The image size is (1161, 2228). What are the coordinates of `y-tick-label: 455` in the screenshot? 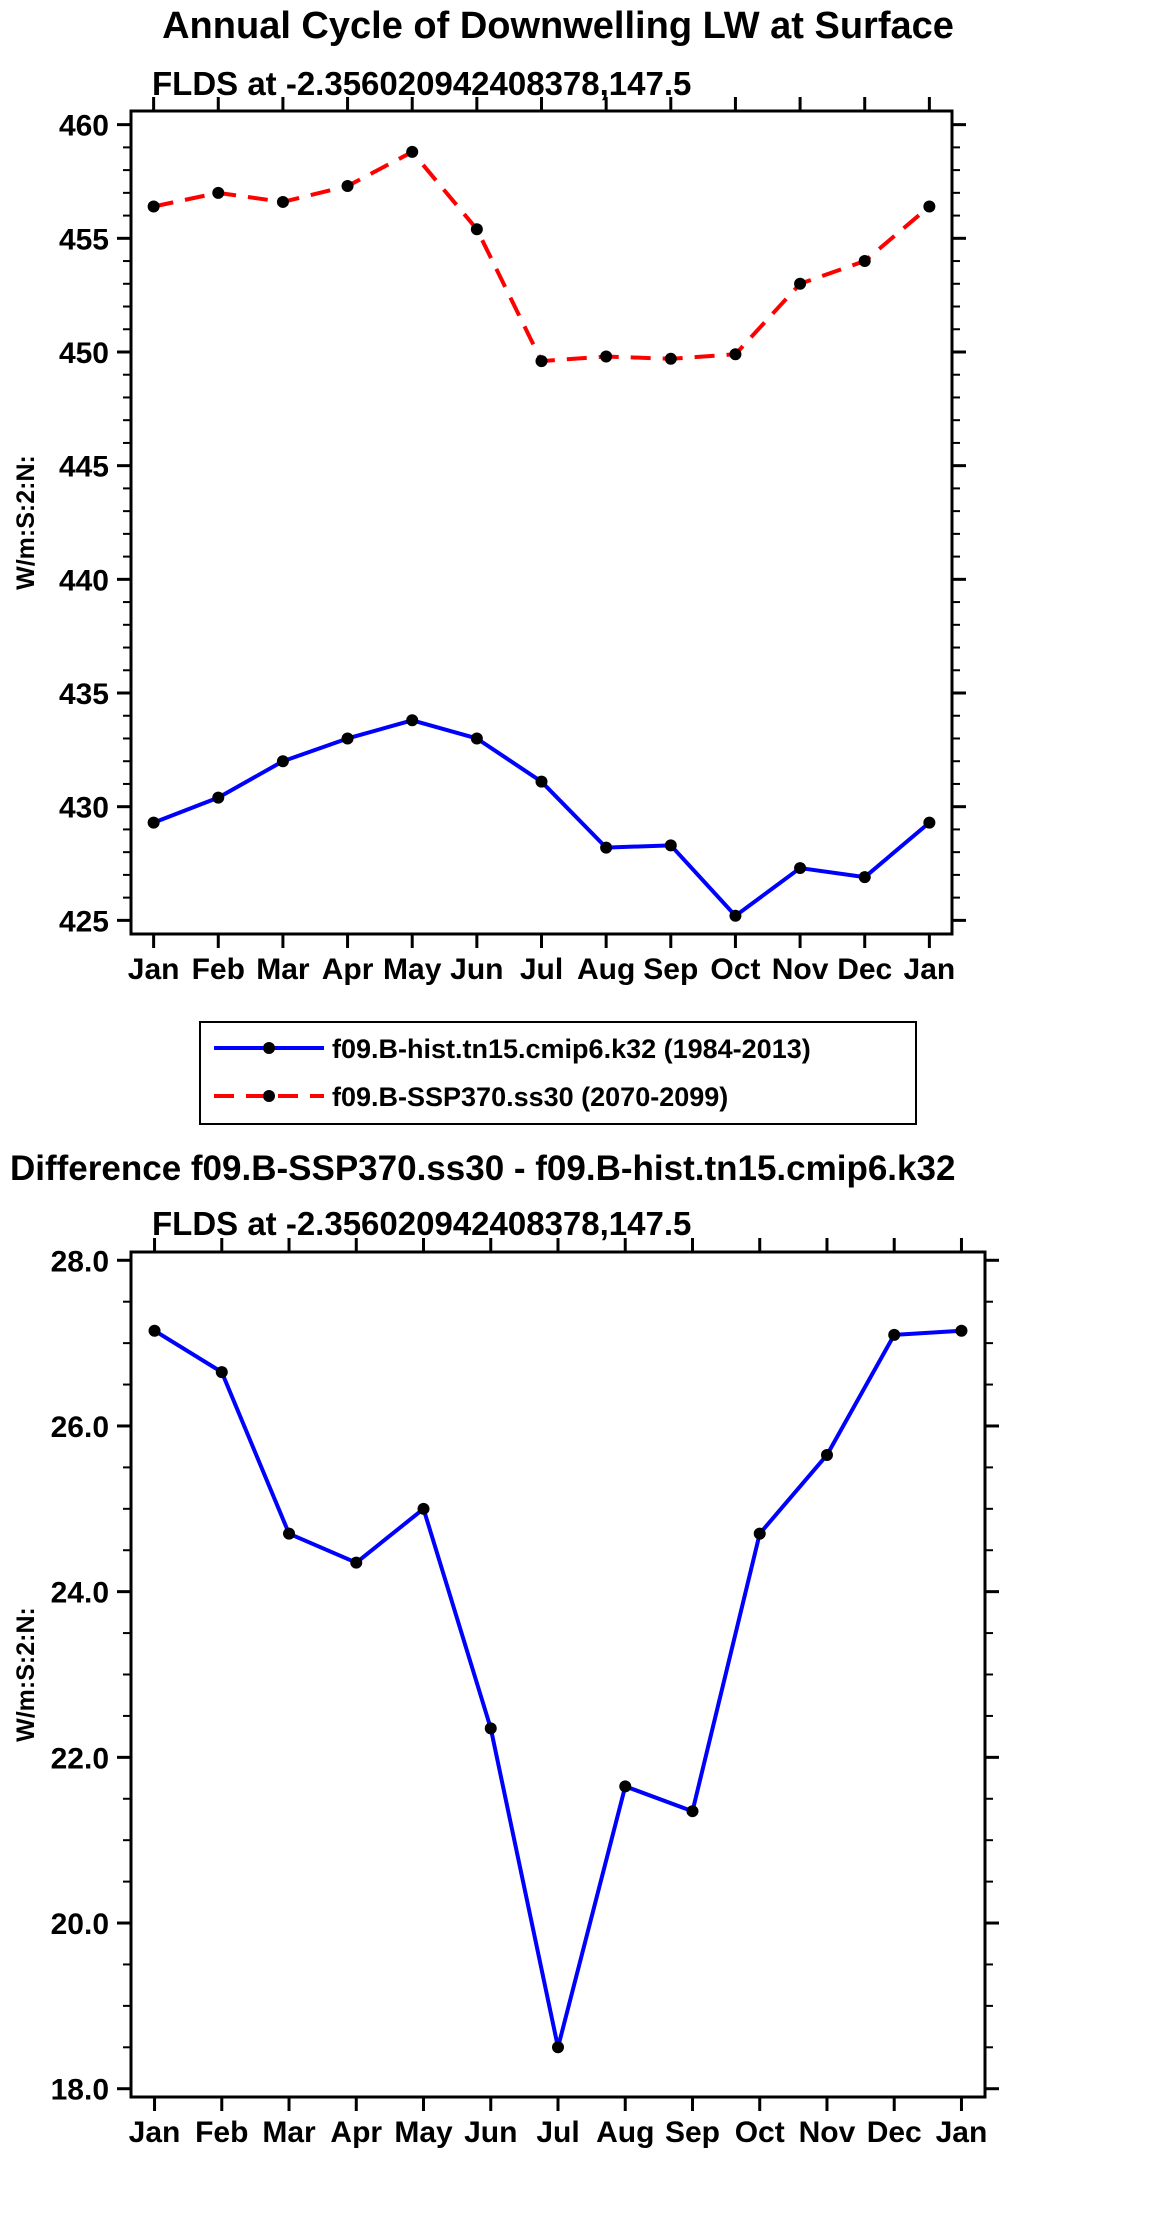 It's located at (84, 239).